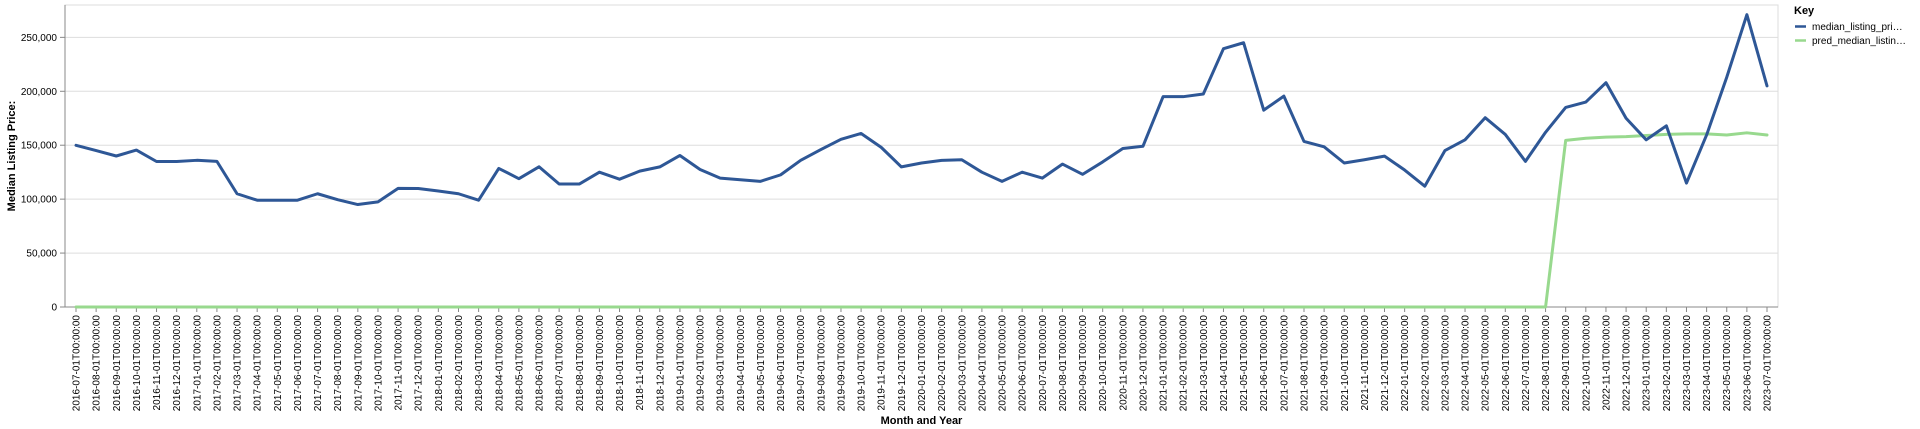  Describe the element at coordinates (1586, 363) in the screenshot. I see `x-tick-label: 2022-10-01T00:00:00` at that location.